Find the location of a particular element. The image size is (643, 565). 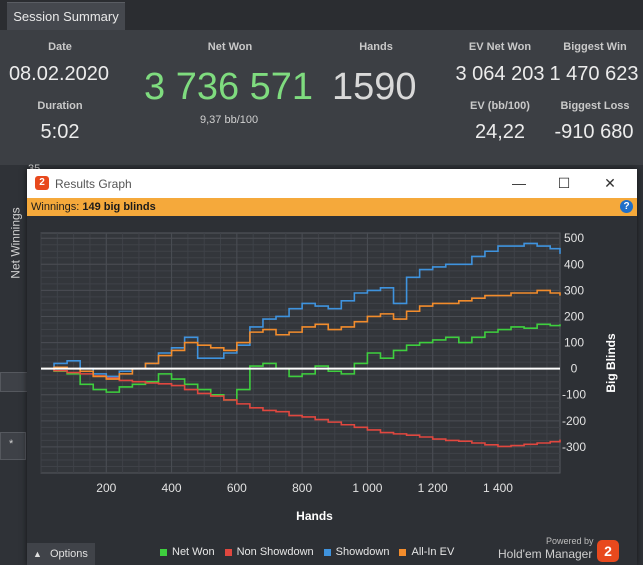

date-label: Date is located at coordinates (60, 47).